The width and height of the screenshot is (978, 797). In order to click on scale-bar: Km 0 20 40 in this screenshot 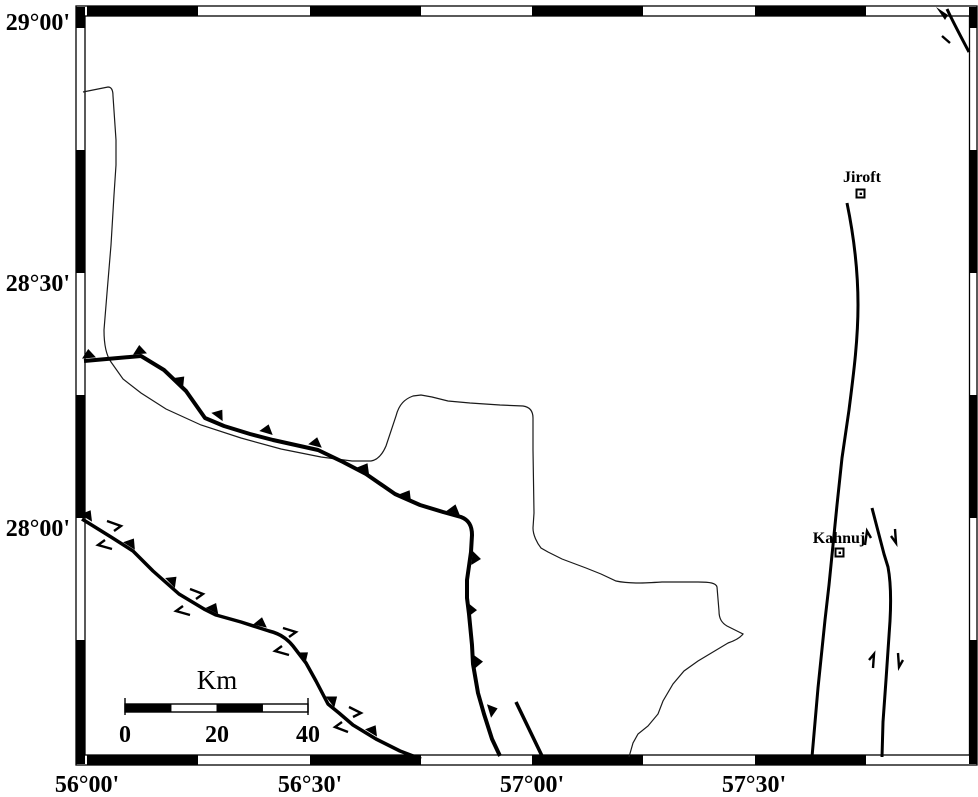, I will do `click(219, 706)`.